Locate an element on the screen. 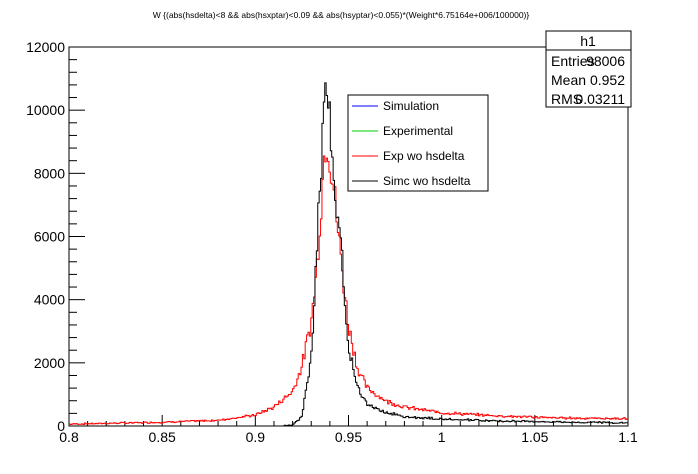 This screenshot has height=474, width=698. x-tick-label: 1.05 is located at coordinates (534, 437).